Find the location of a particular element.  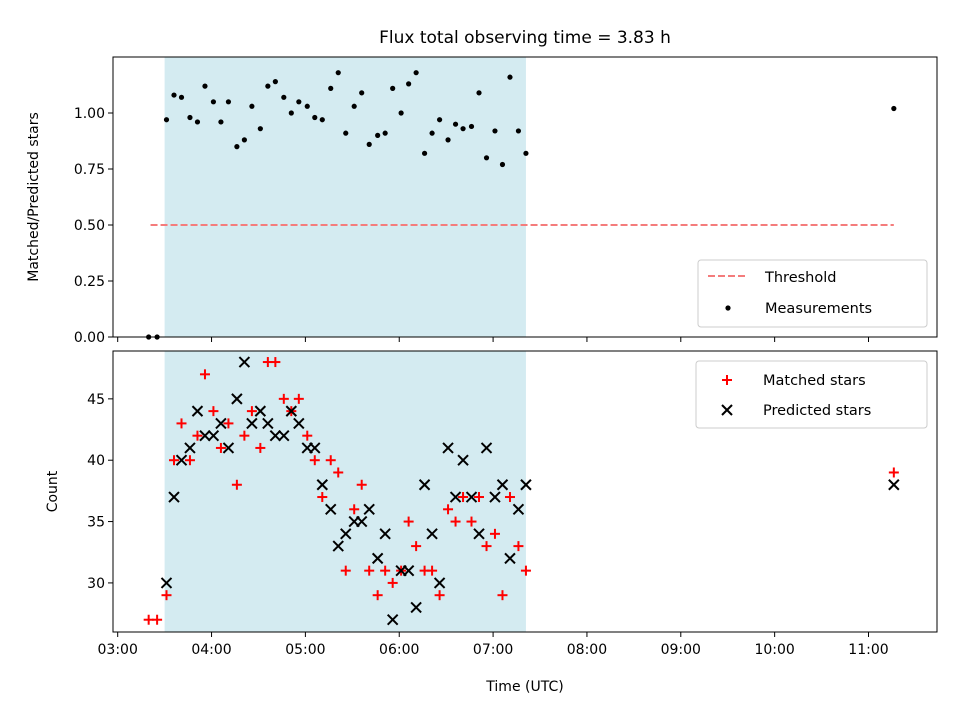

bottom-y-tick-label: 45 is located at coordinates (96, 400).